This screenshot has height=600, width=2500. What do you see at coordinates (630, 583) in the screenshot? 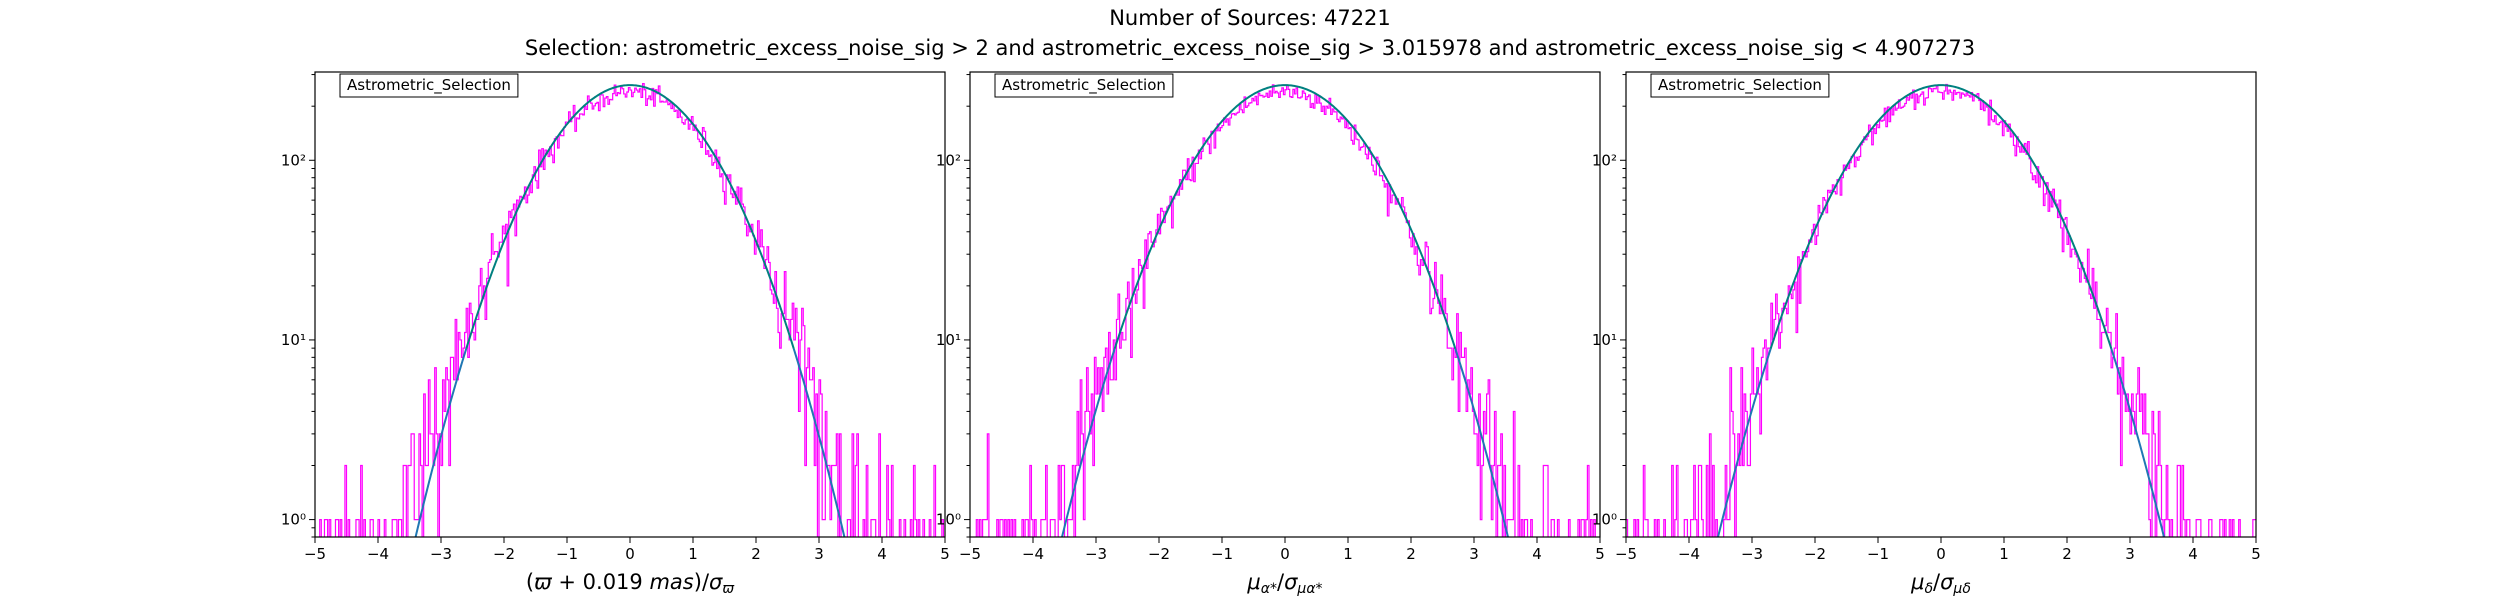
I see `x-axis-label: (ϖ + 0.019 mas)/σϖ` at bounding box center [630, 583].